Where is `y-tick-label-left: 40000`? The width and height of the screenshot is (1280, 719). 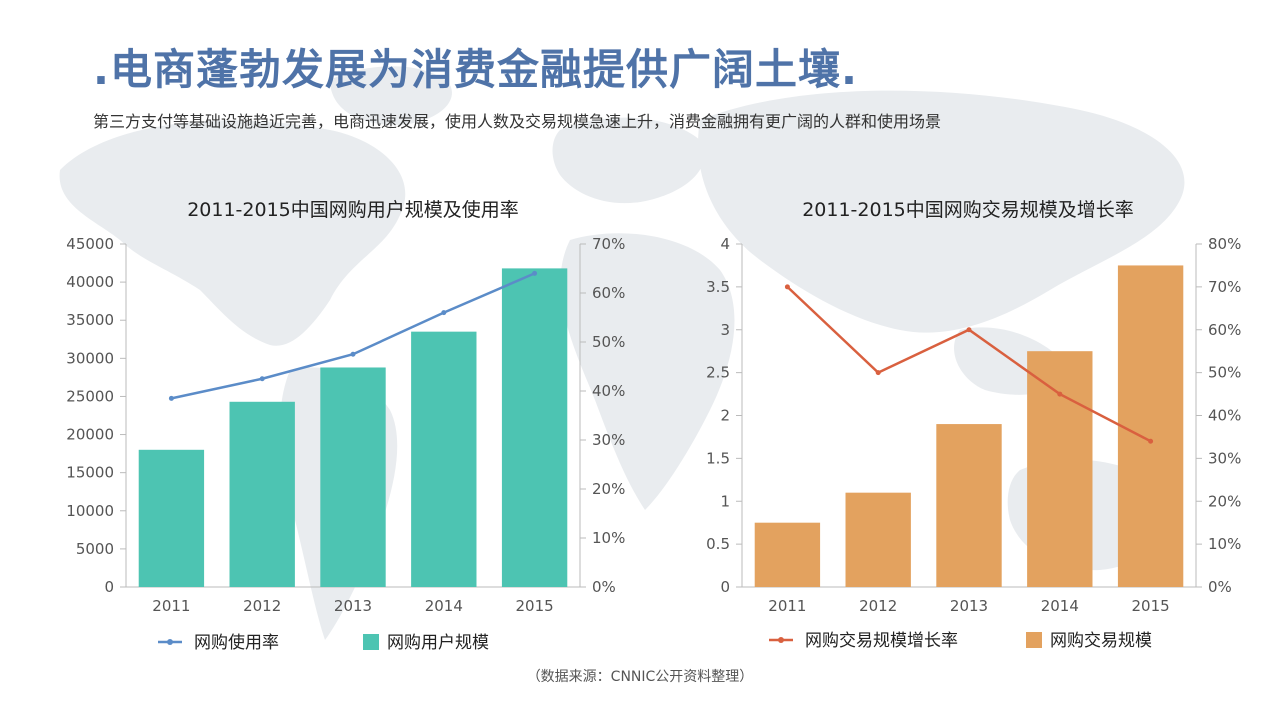
y-tick-label-left: 40000 is located at coordinates (90, 282).